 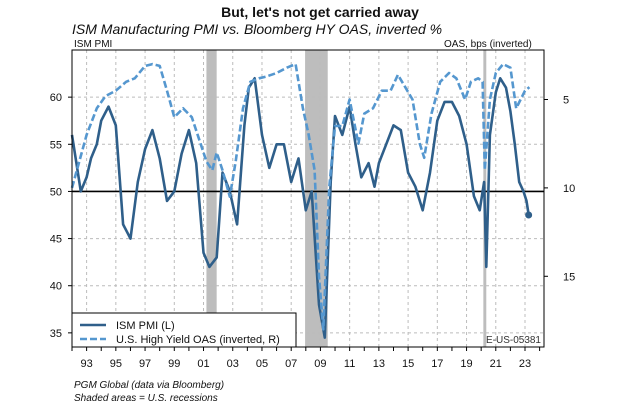 What do you see at coordinates (233, 364) in the screenshot?
I see `x-tick-label-03: 03` at bounding box center [233, 364].